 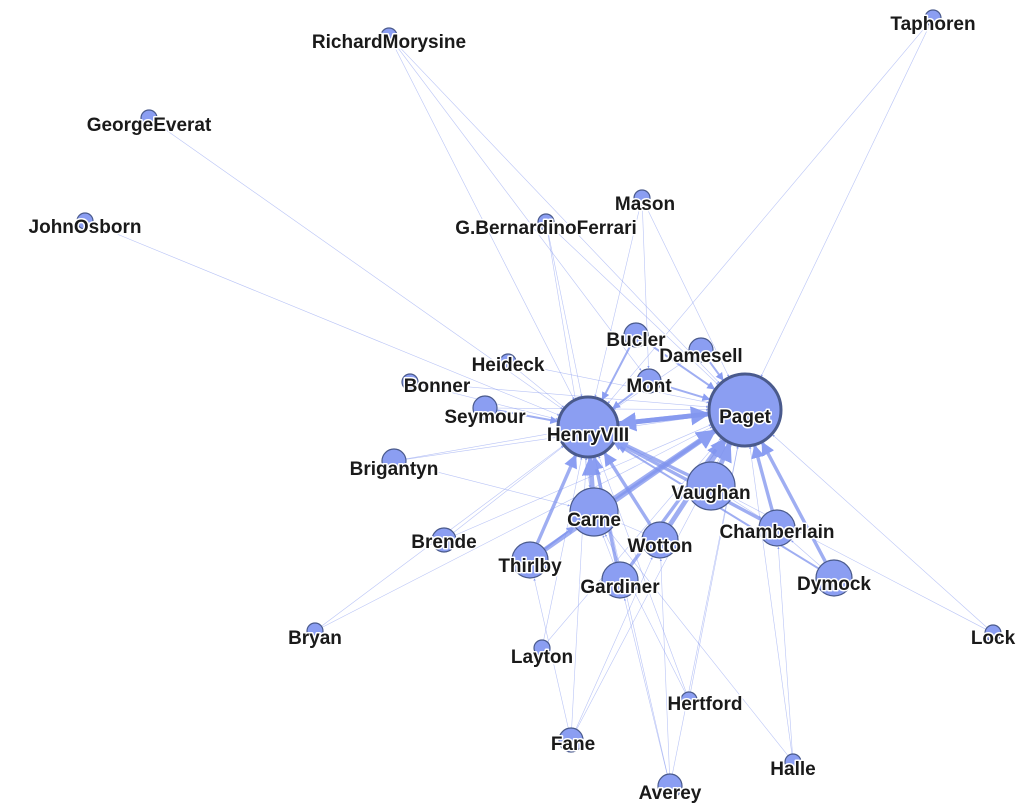 What do you see at coordinates (616, 373) in the screenshot?
I see `edge-Bucler-HenryVIII` at bounding box center [616, 373].